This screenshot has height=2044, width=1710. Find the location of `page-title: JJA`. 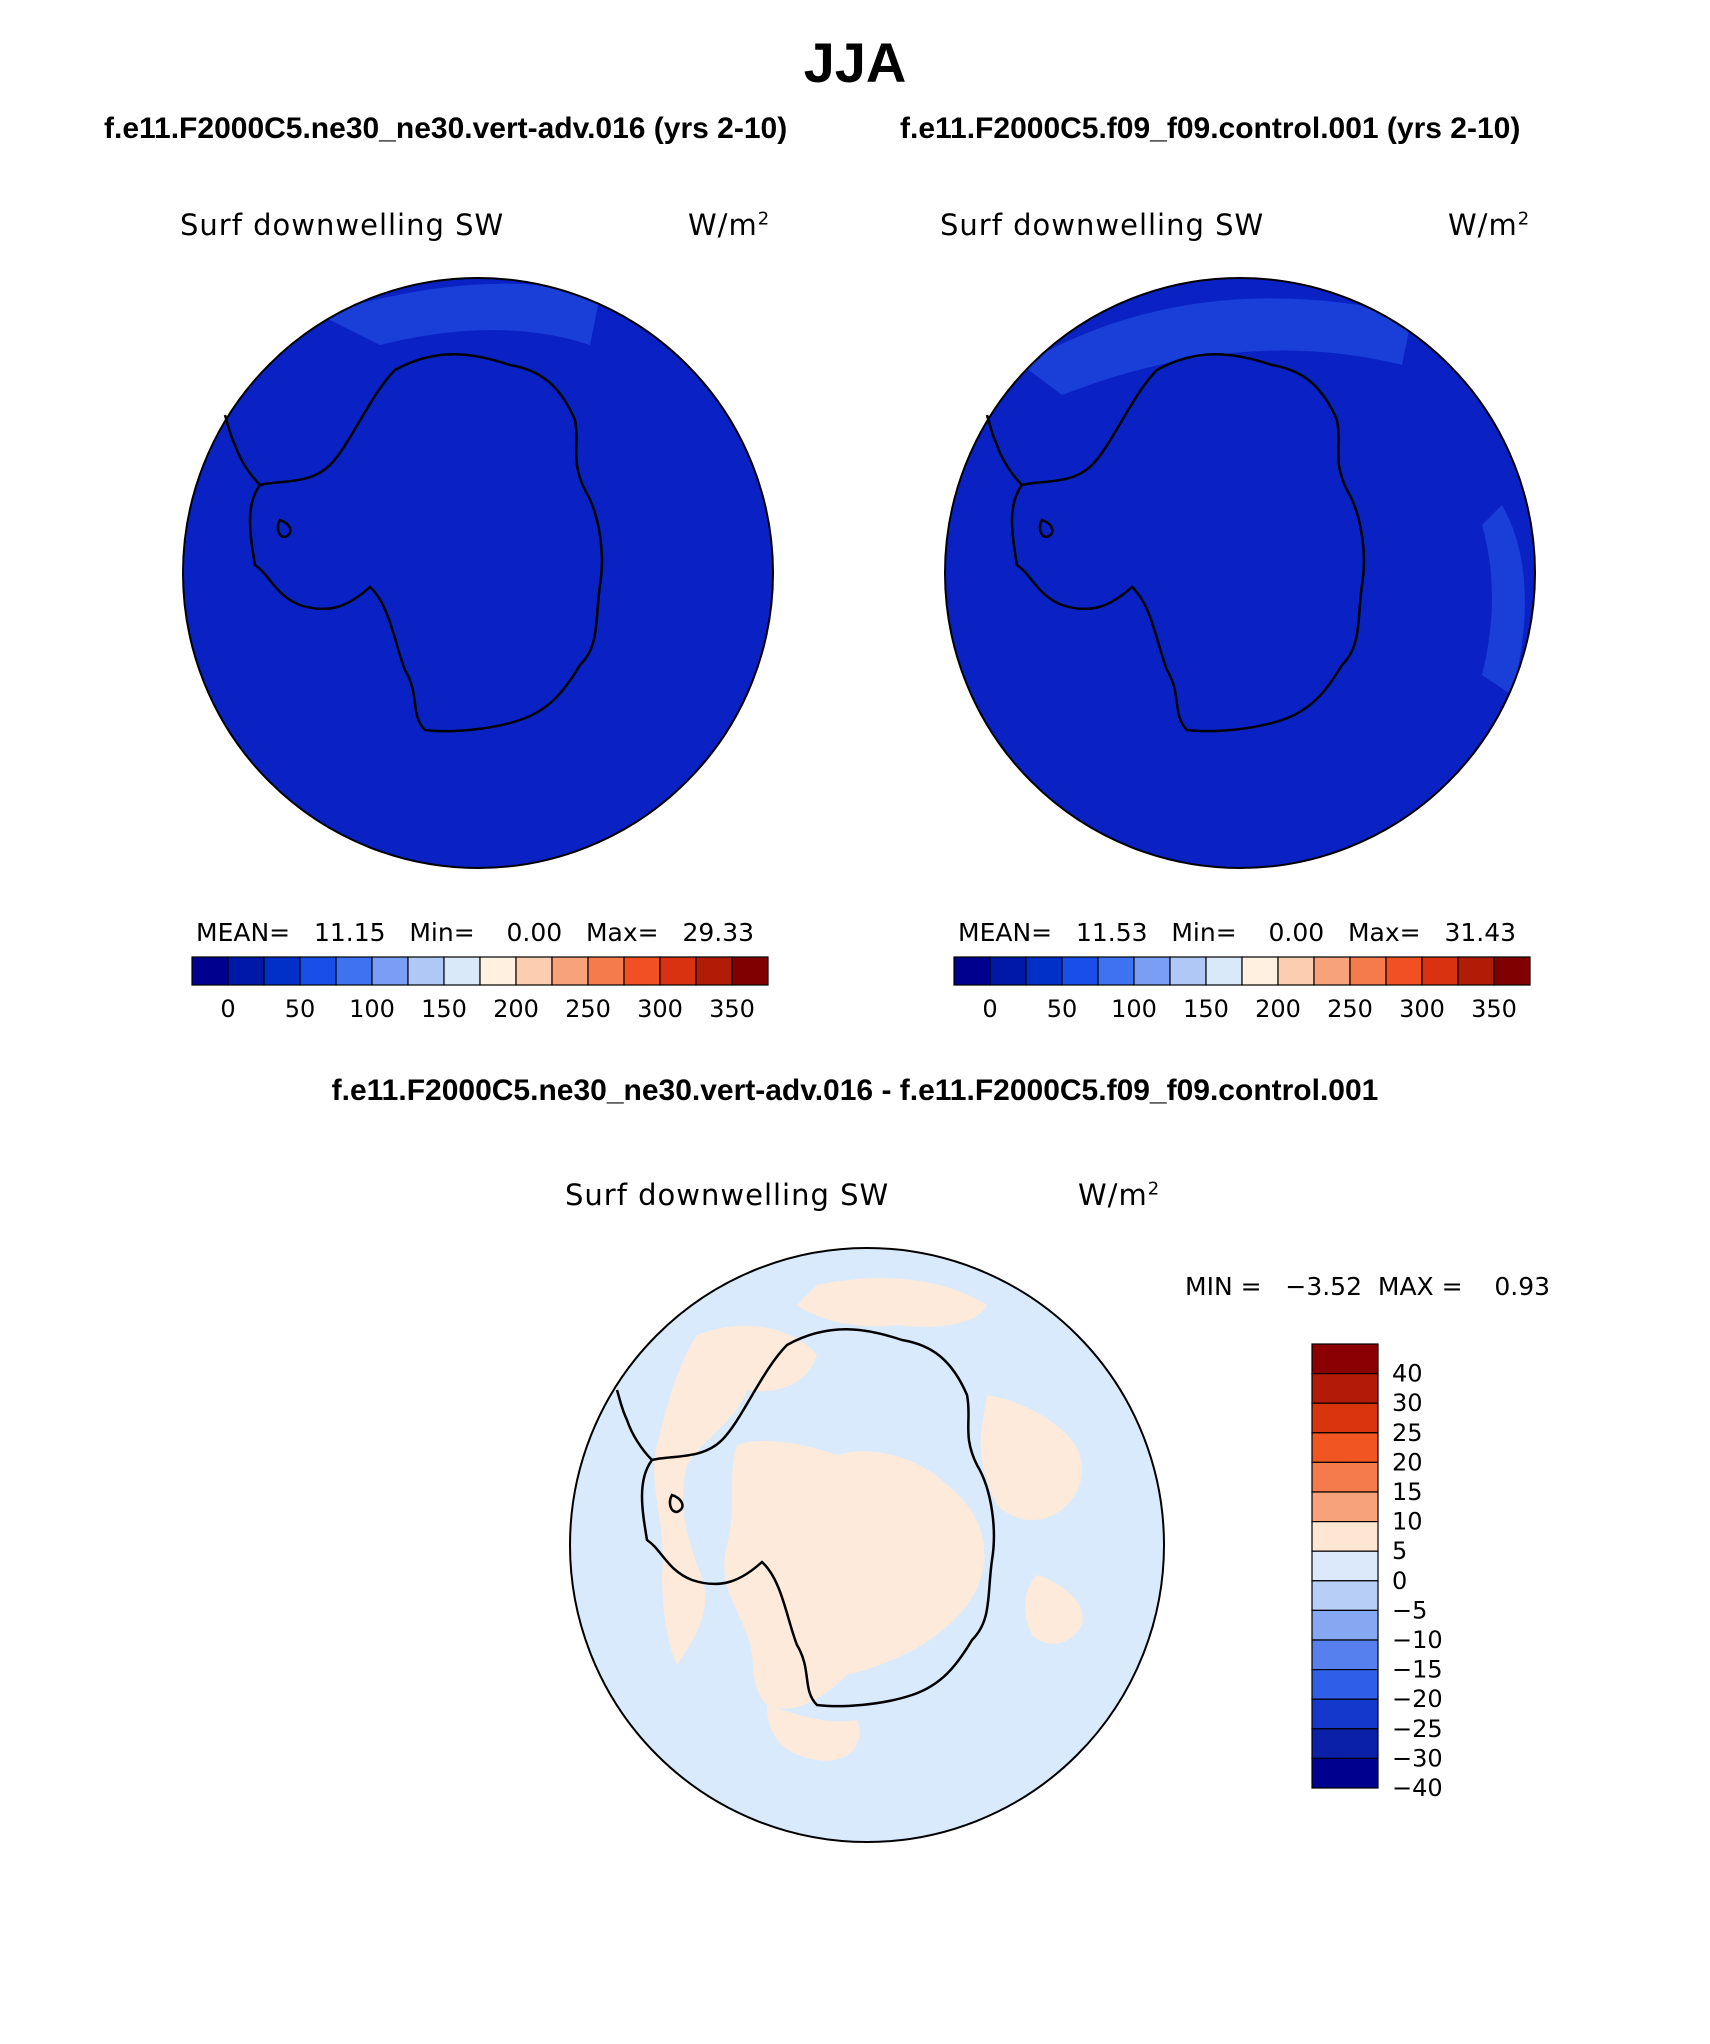

page-title: JJA is located at coordinates (855, 62).